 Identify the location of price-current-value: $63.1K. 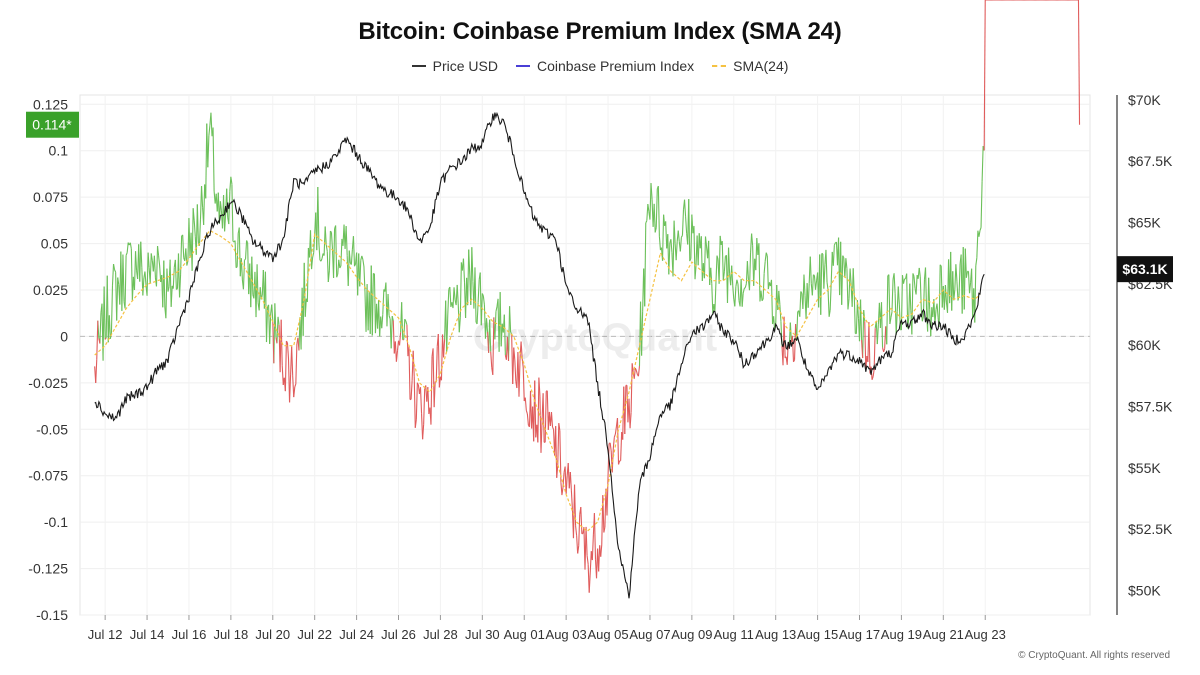
(1144, 269).